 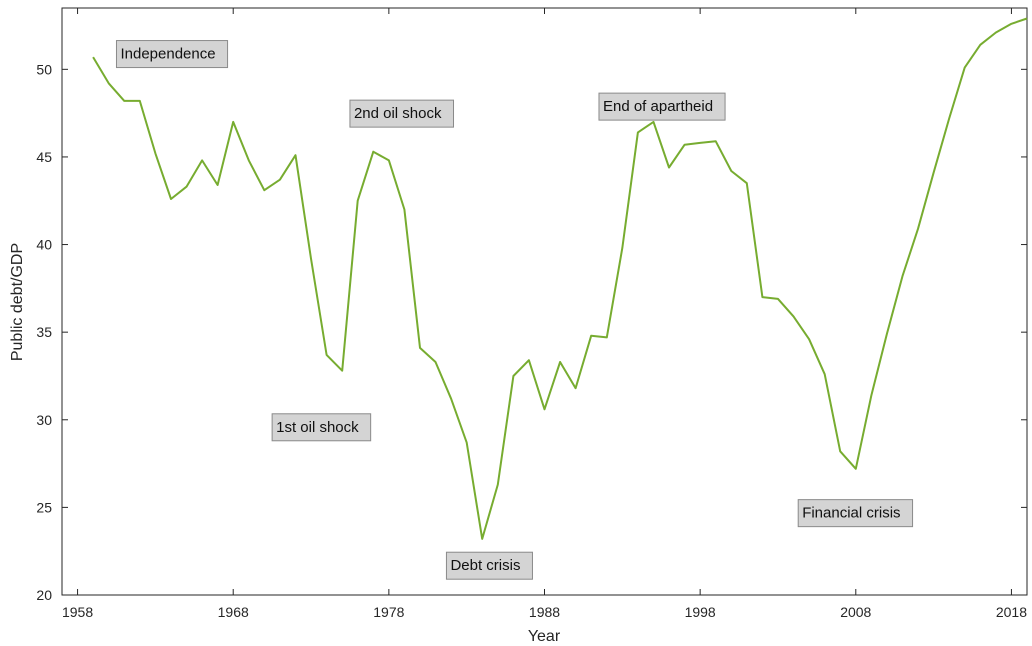 What do you see at coordinates (485, 565) in the screenshot?
I see `annotation-text: Debt crisis` at bounding box center [485, 565].